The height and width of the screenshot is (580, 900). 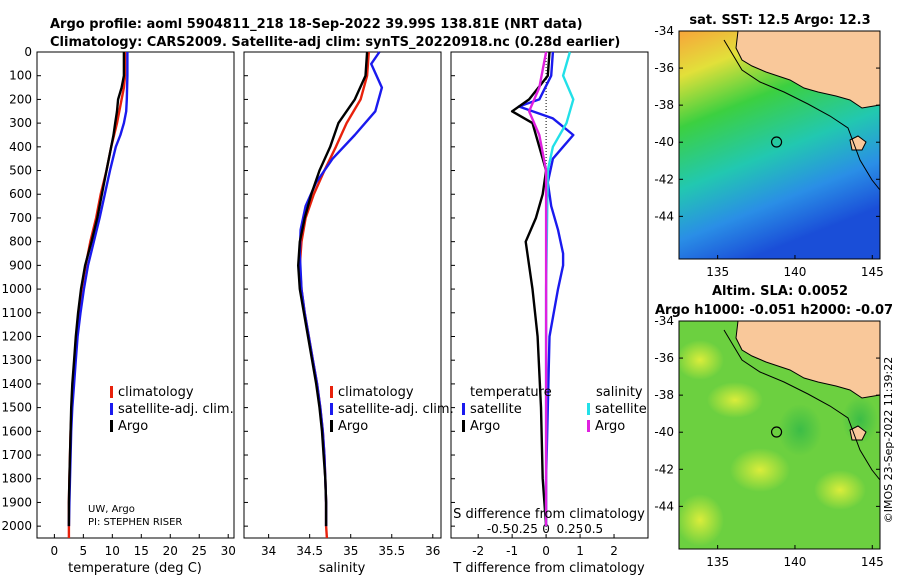 What do you see at coordinates (807, 360) in the screenshot?
I see `sla-land` at bounding box center [807, 360].